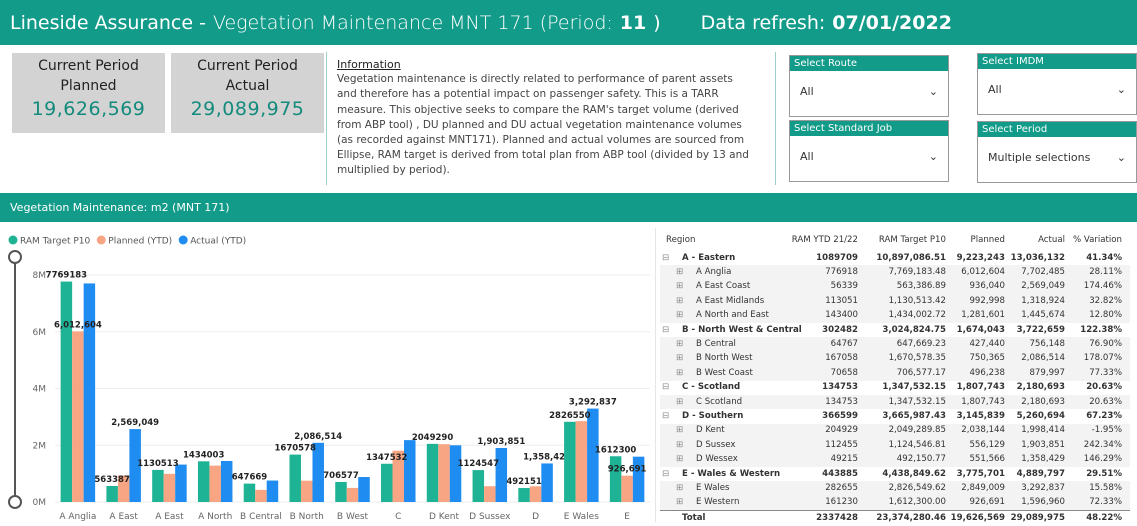 The image size is (1137, 526). Describe the element at coordinates (869, 151) in the screenshot. I see `filter: Select Standard Job All ⌄` at that location.